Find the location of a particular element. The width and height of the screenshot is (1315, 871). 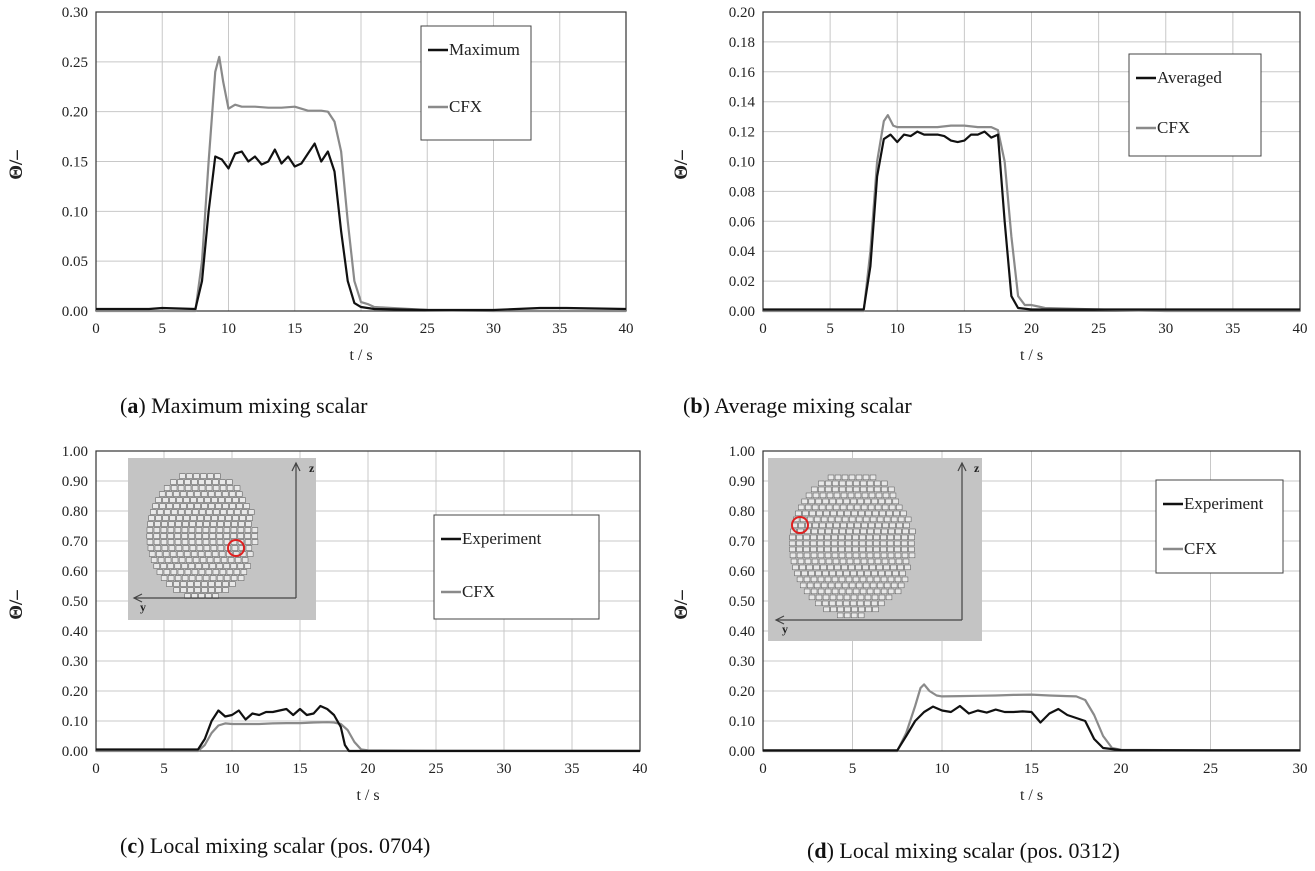

x-tick-label: 25 is located at coordinates (1098, 329).